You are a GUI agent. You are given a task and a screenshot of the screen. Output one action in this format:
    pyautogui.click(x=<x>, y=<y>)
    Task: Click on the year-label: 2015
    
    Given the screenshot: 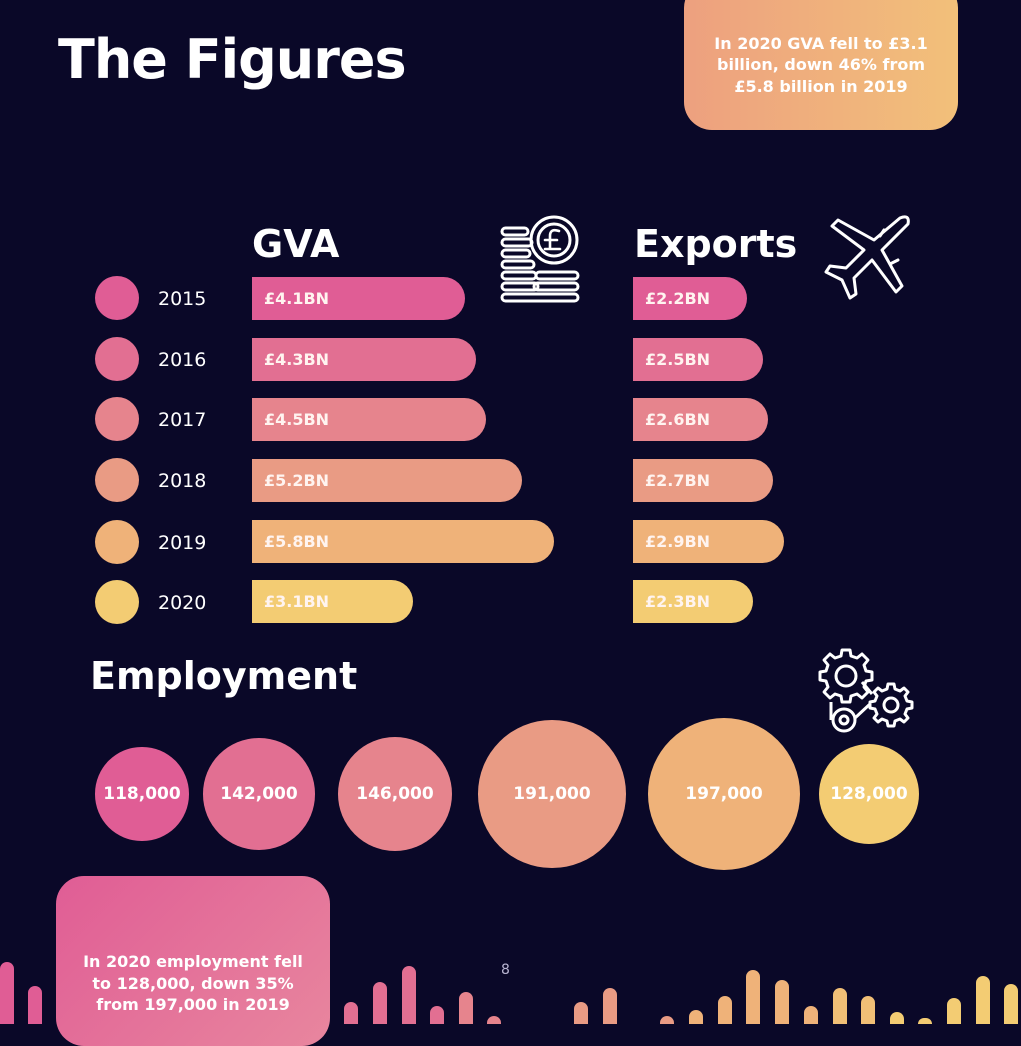 What is the action you would take?
    pyautogui.click(x=182, y=299)
    